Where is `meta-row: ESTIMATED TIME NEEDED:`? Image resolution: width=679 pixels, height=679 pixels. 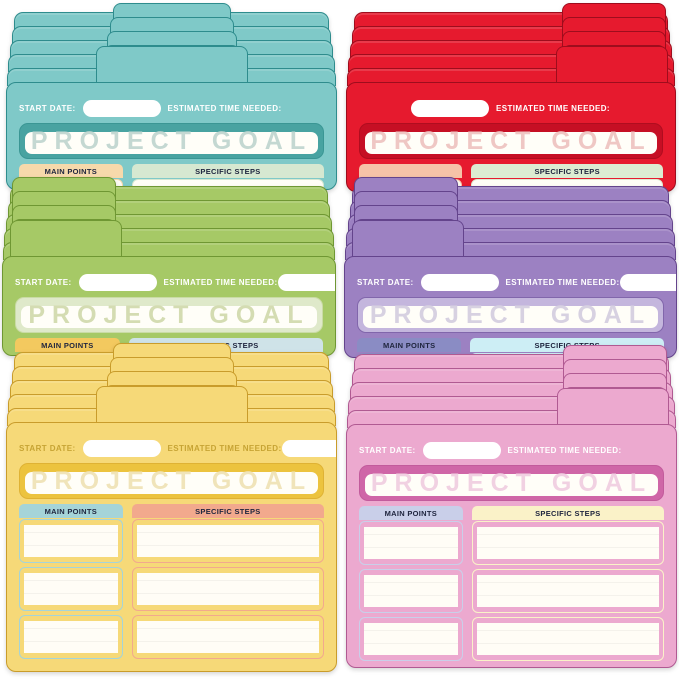
meta-row: ESTIMATED TIME NEEDED: is located at coordinates (511, 108).